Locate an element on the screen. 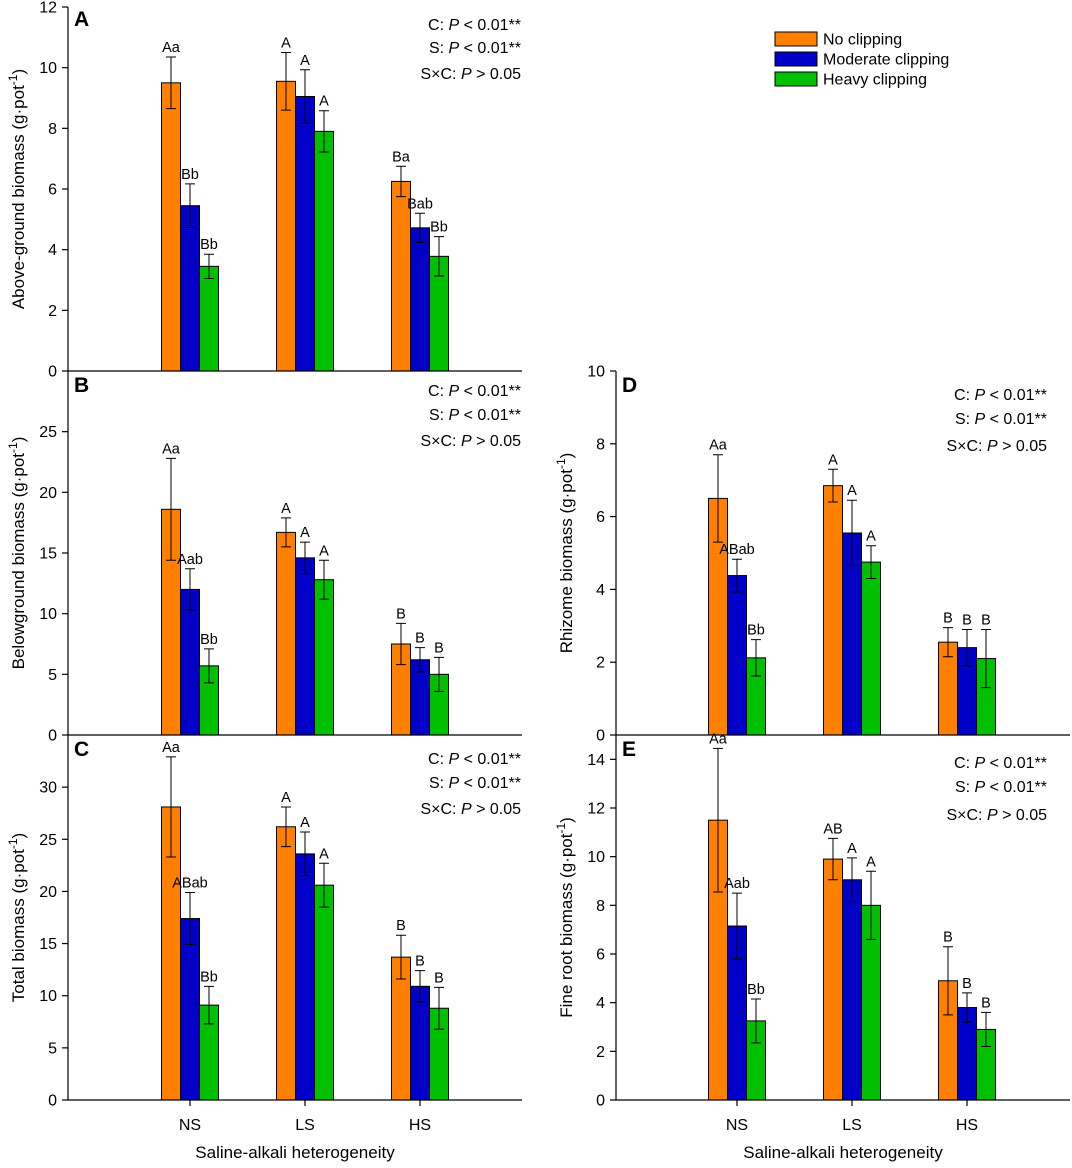 This screenshot has height=1168, width=1072. error-bar-e-ls-s2 is located at coordinates (871, 905).